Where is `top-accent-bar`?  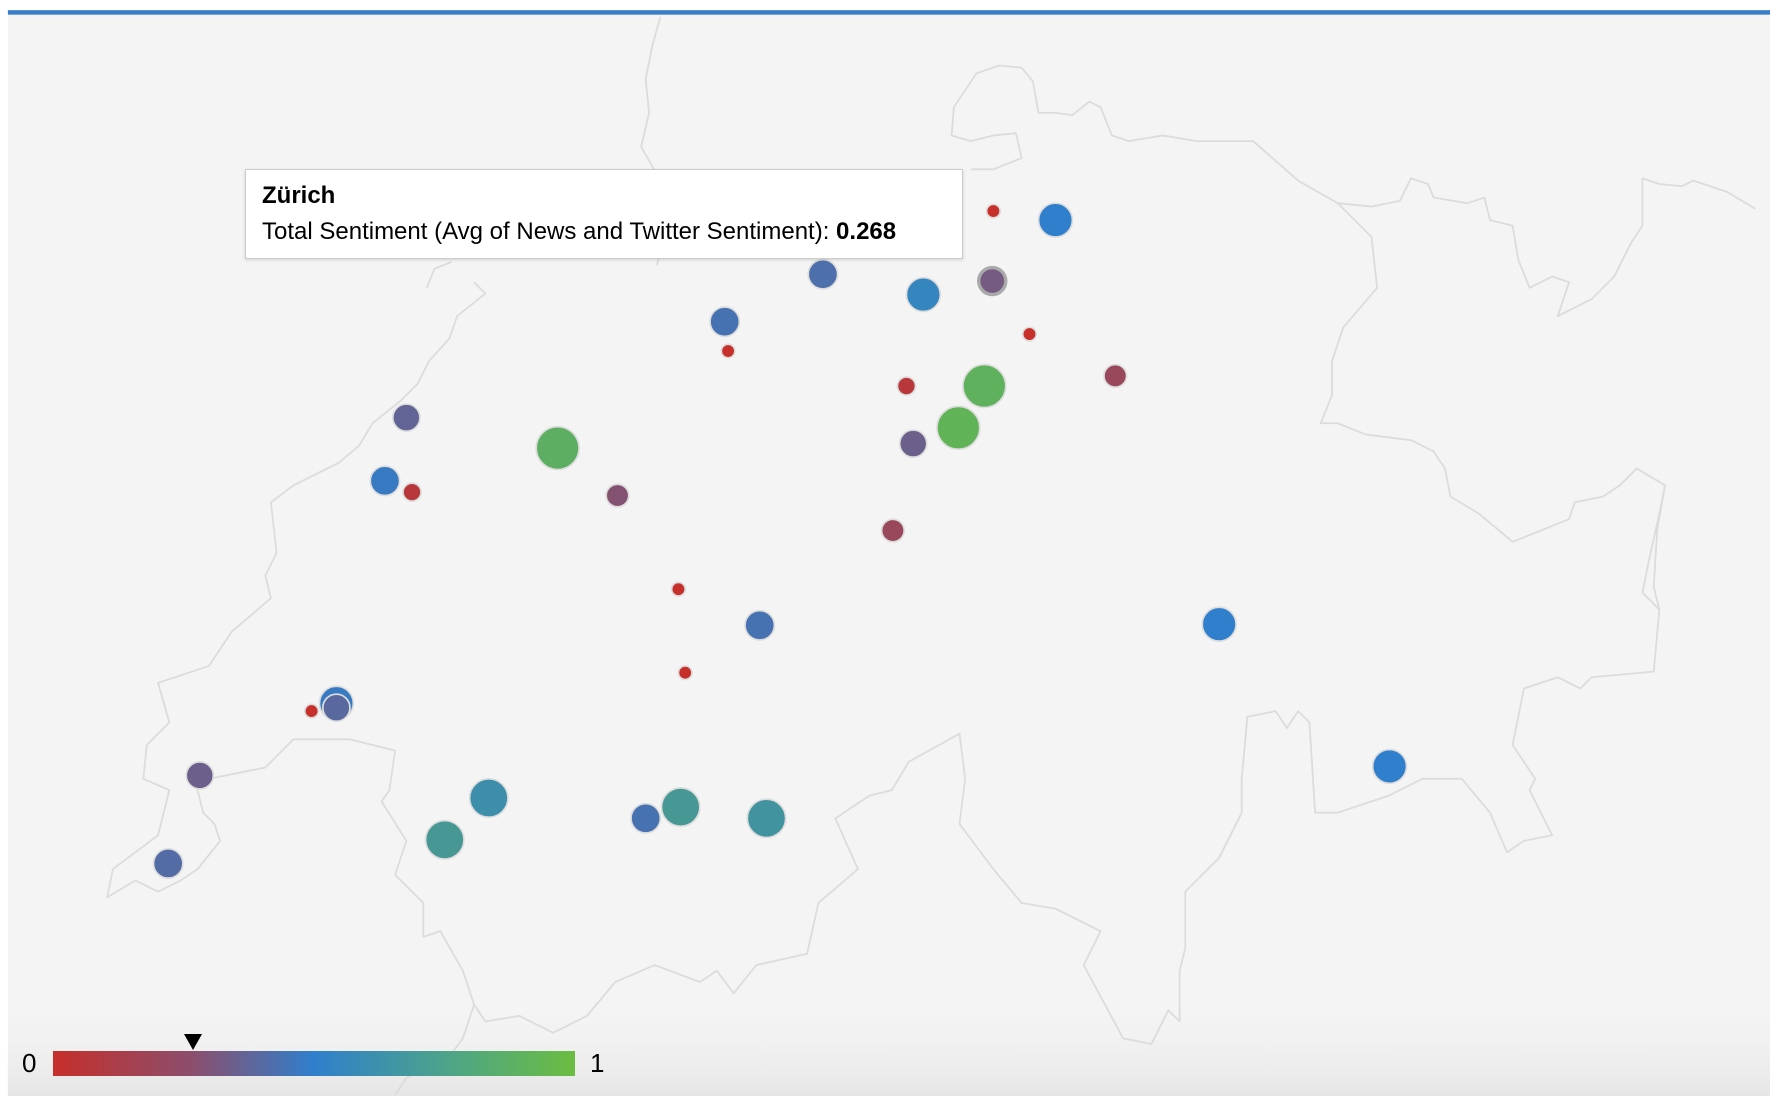
top-accent-bar is located at coordinates (888, 12).